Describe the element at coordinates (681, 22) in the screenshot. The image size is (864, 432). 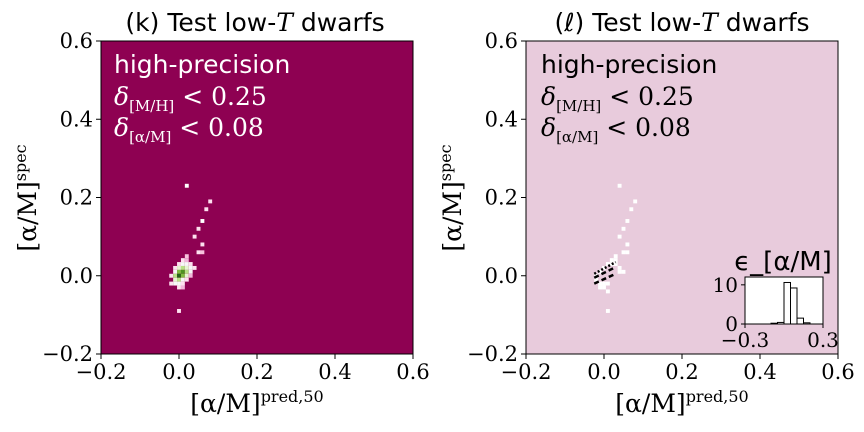
I see `panel-title: (ℓ) Test low-T dwarfs` at that location.